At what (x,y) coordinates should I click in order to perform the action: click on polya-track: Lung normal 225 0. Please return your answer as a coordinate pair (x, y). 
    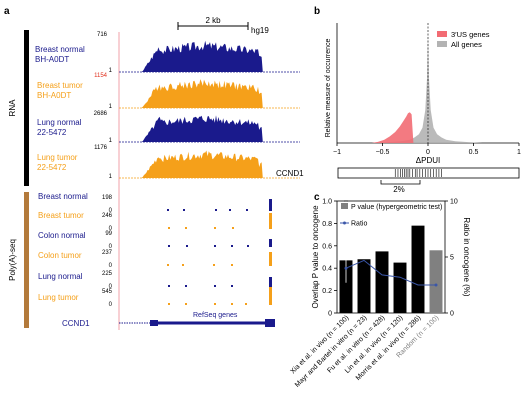
    Looking at the image, I should click on (155, 280).